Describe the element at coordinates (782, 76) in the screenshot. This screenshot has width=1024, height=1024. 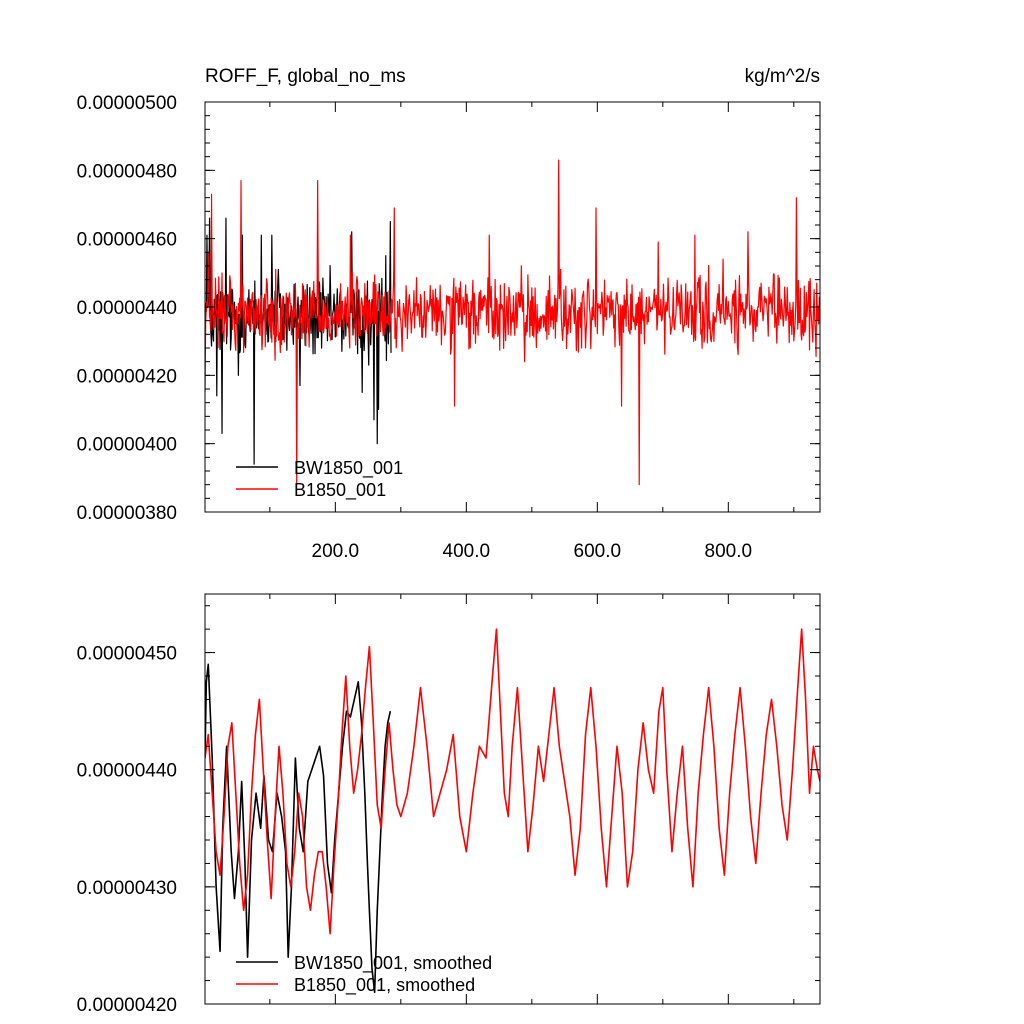
I see `chart-units: kg/m^2/s` at that location.